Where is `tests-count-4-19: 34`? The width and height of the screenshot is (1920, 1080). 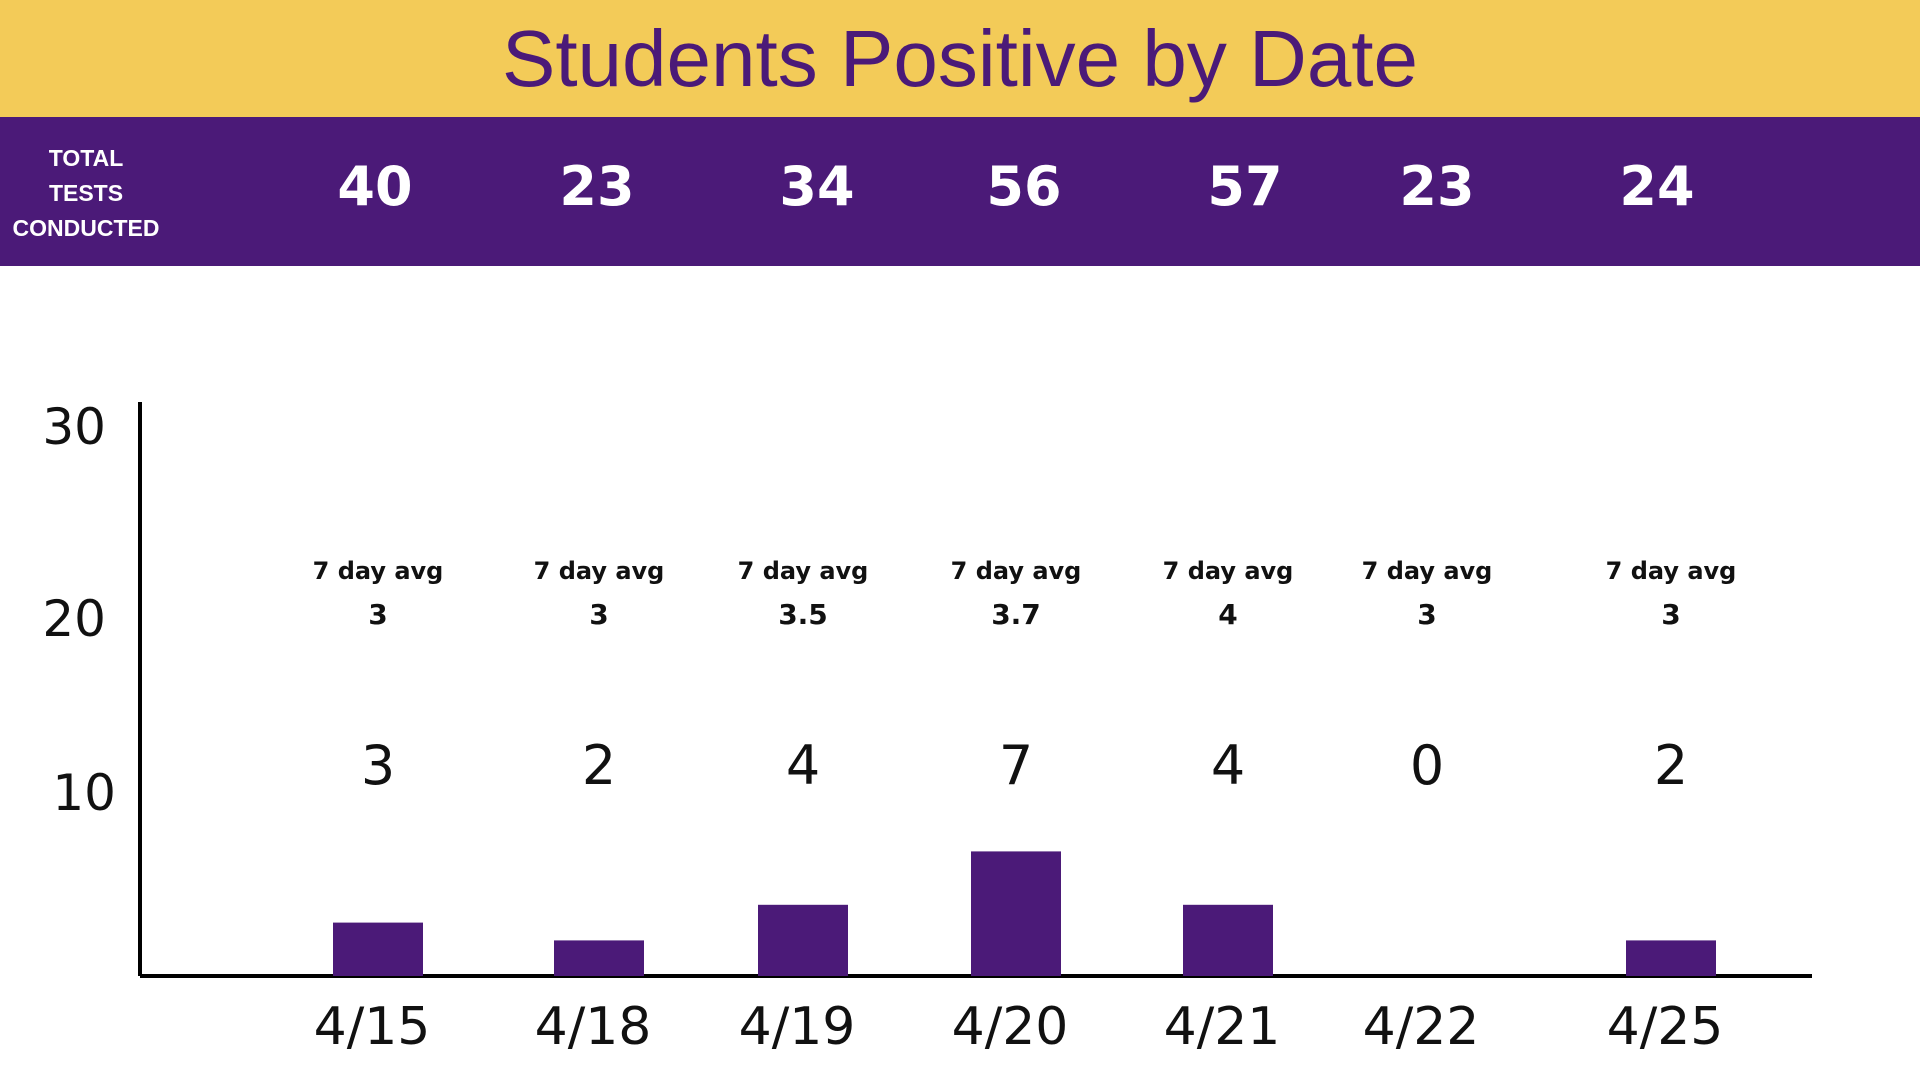
tests-count-4-19: 34 is located at coordinates (817, 186).